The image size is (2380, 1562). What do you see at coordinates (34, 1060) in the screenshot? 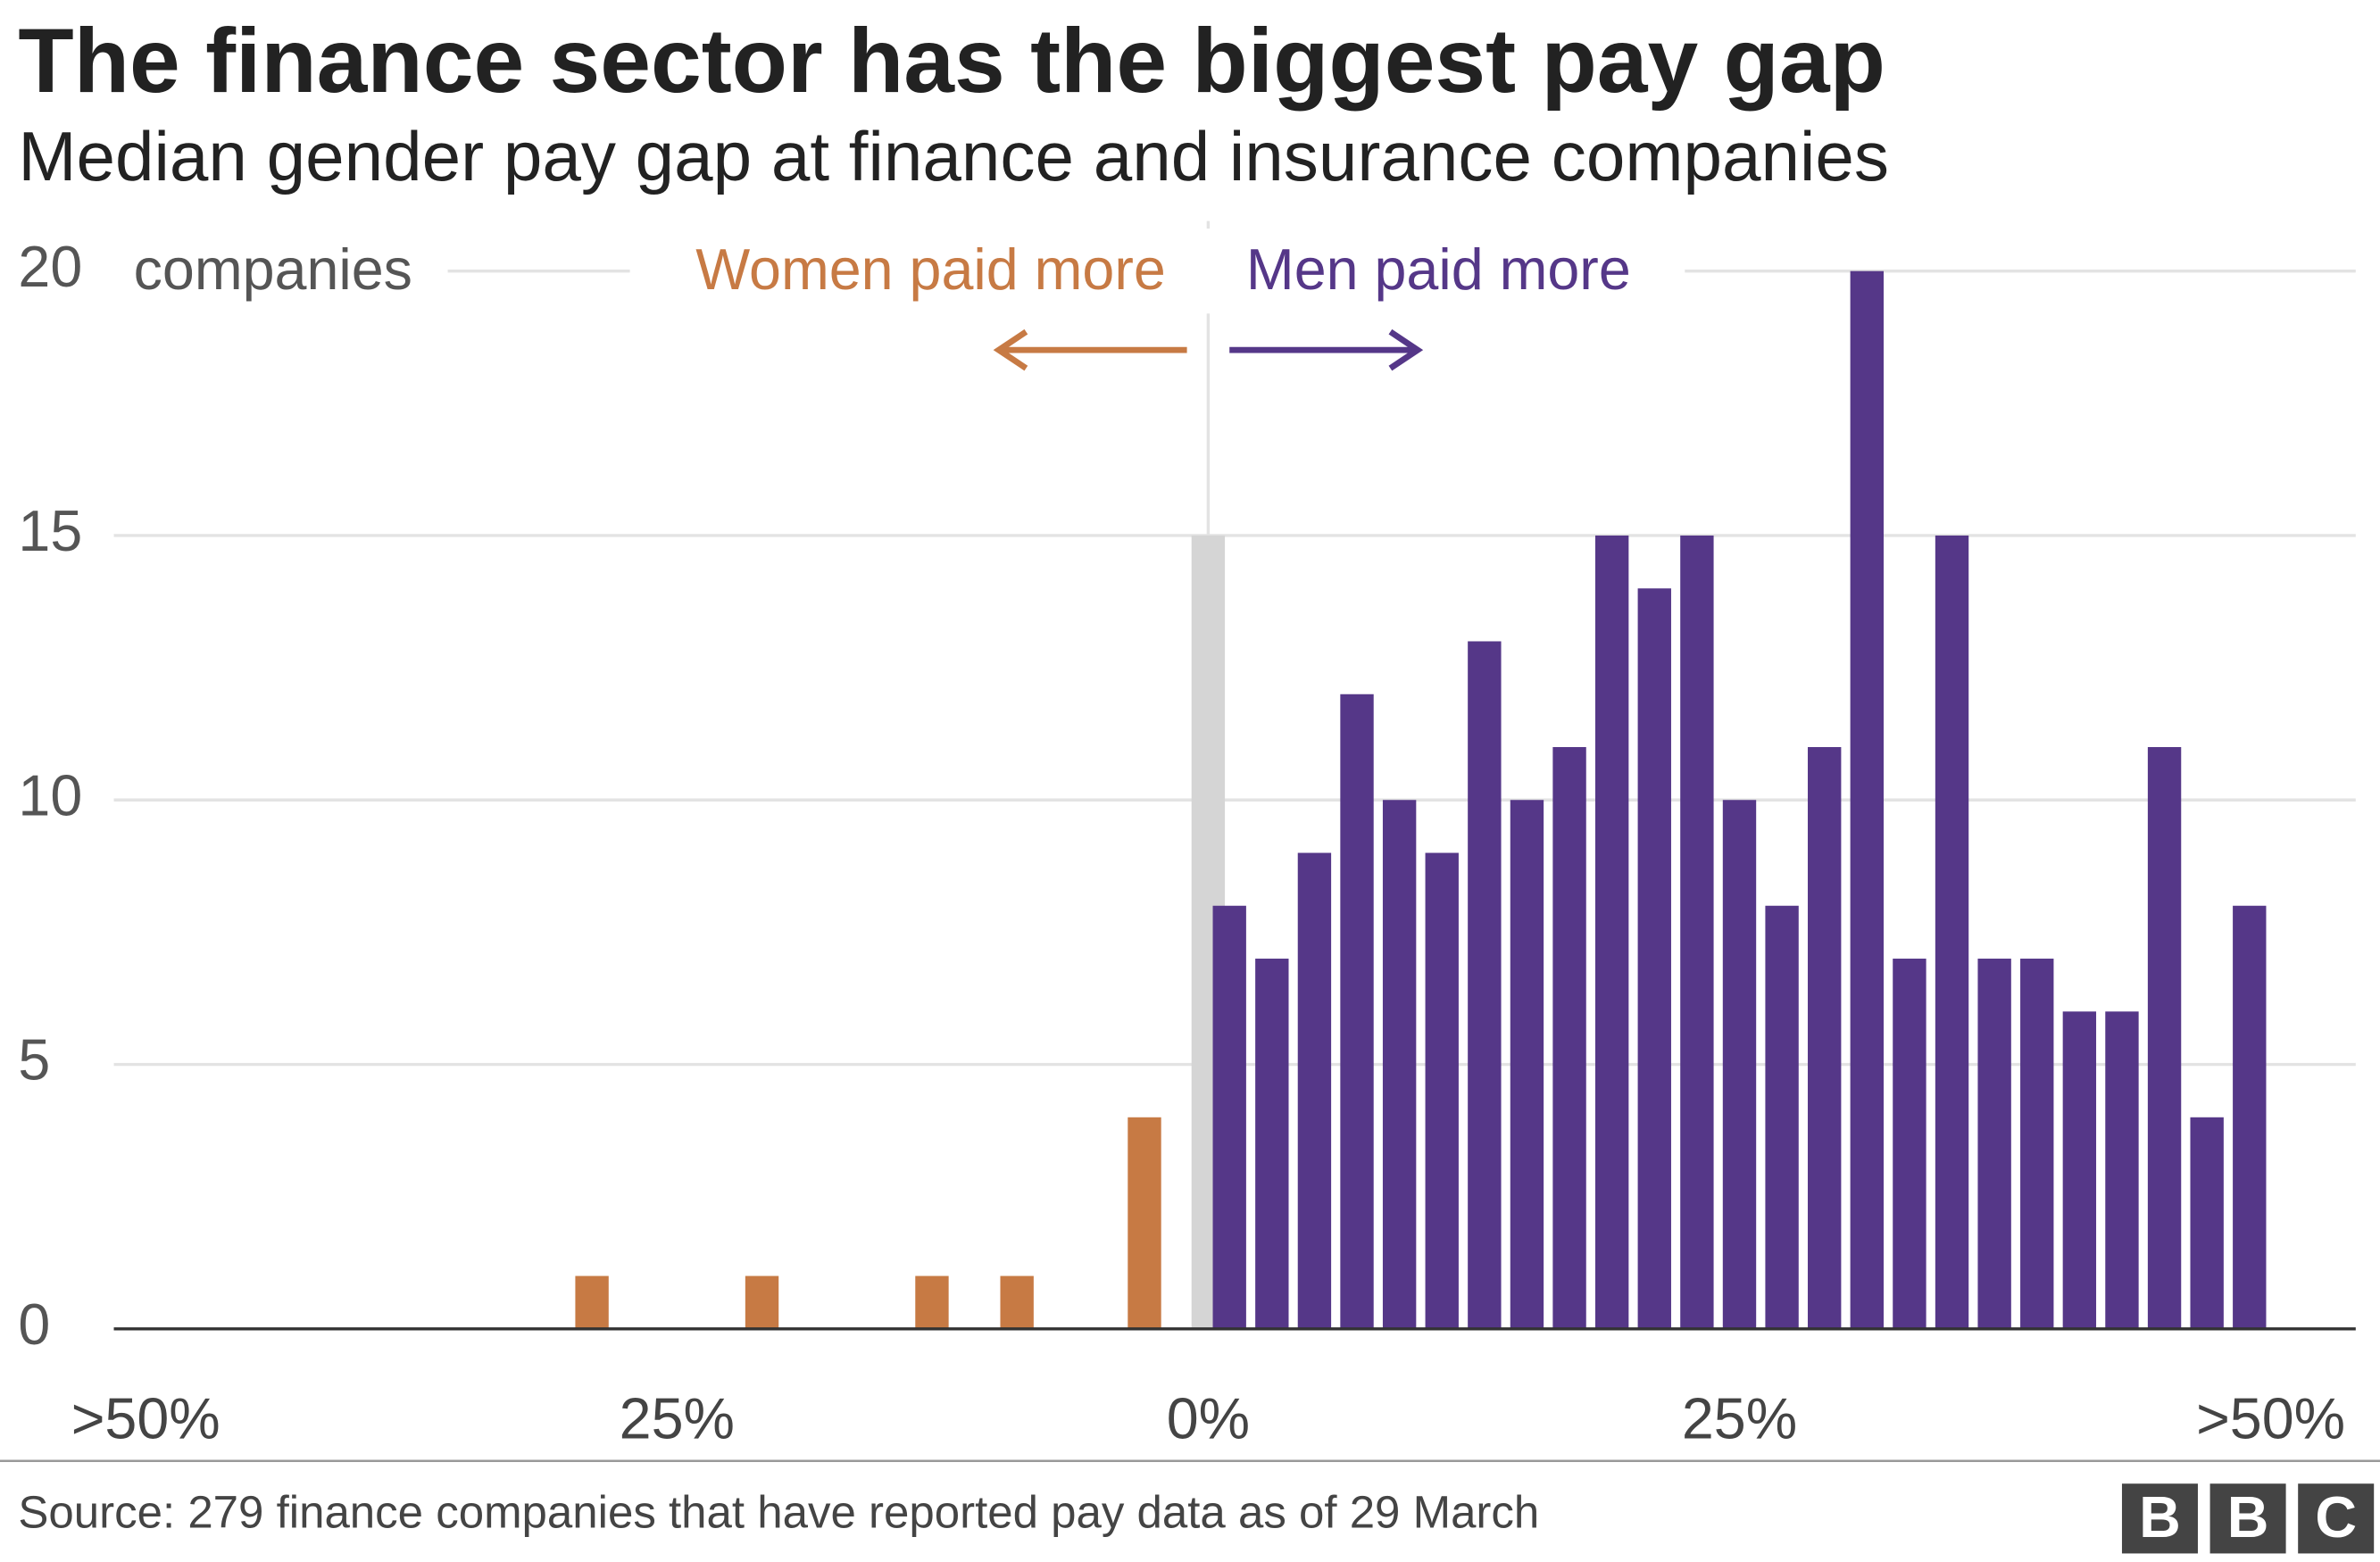
I see `y-tick-label: 5` at bounding box center [34, 1060].